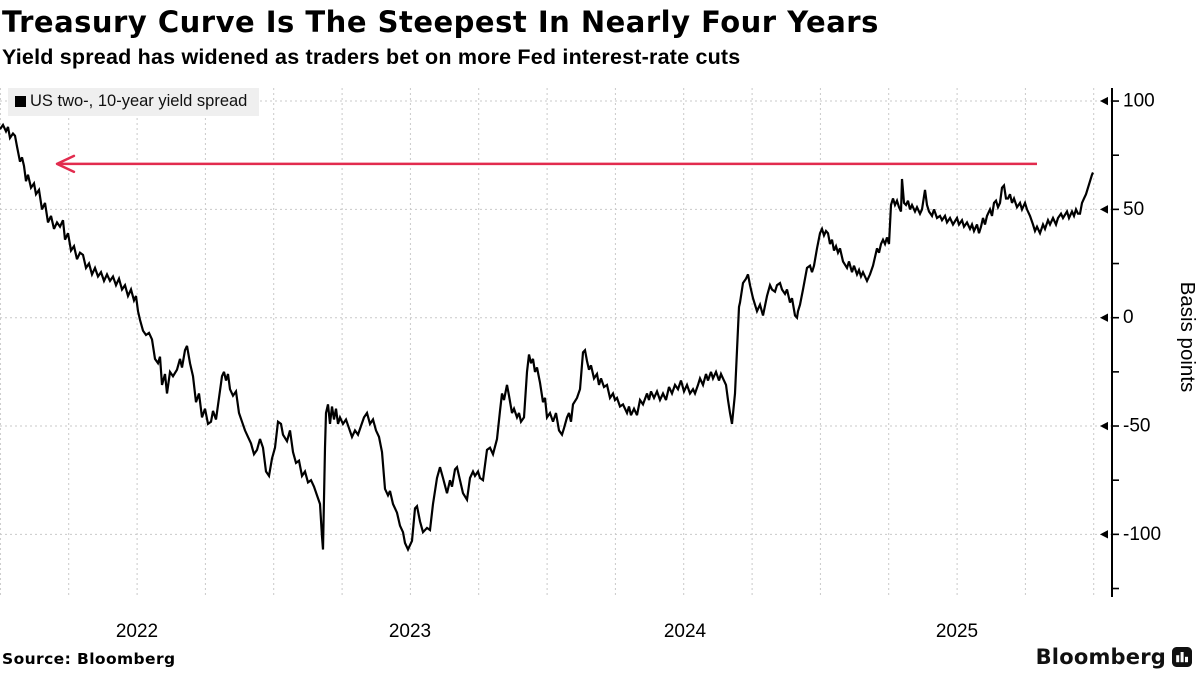  I want to click on y-axis-tick-label: 100, so click(1139, 101).